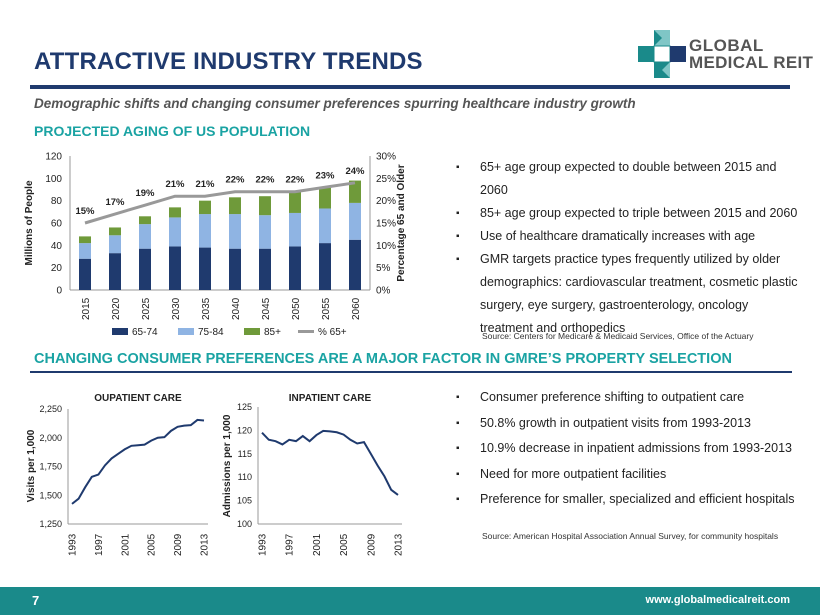 Image resolution: width=820 pixels, height=615 pixels. Describe the element at coordinates (296, 308) in the screenshot. I see `chart1-x-tick-label: 2050` at that location.